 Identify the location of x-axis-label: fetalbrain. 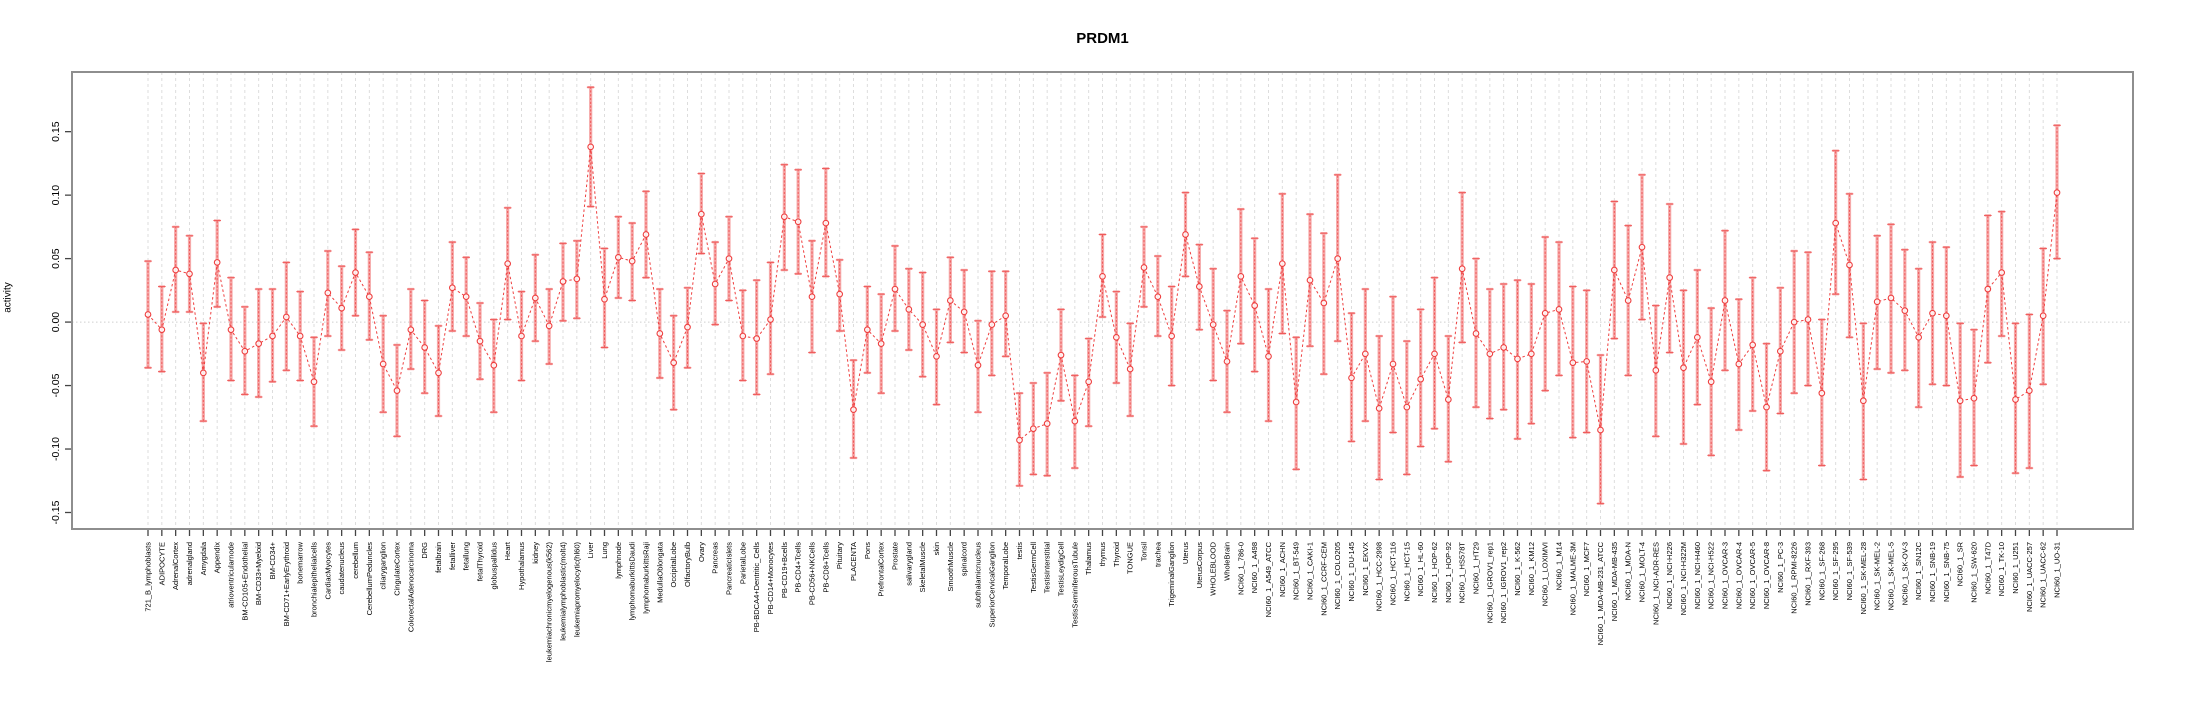
(438, 557).